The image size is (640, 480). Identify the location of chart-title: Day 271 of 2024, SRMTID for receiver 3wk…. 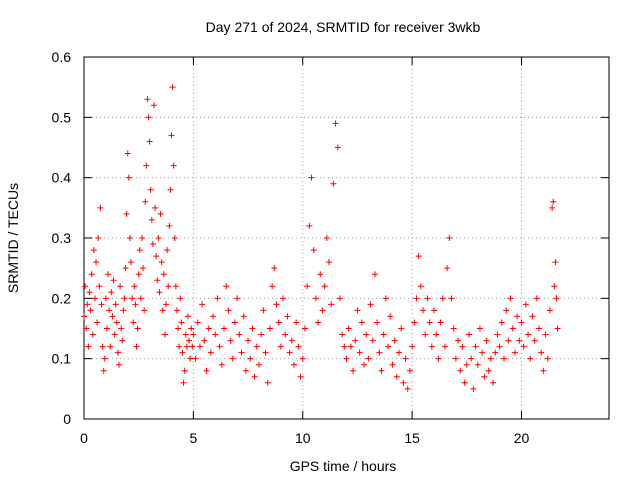
(343, 27).